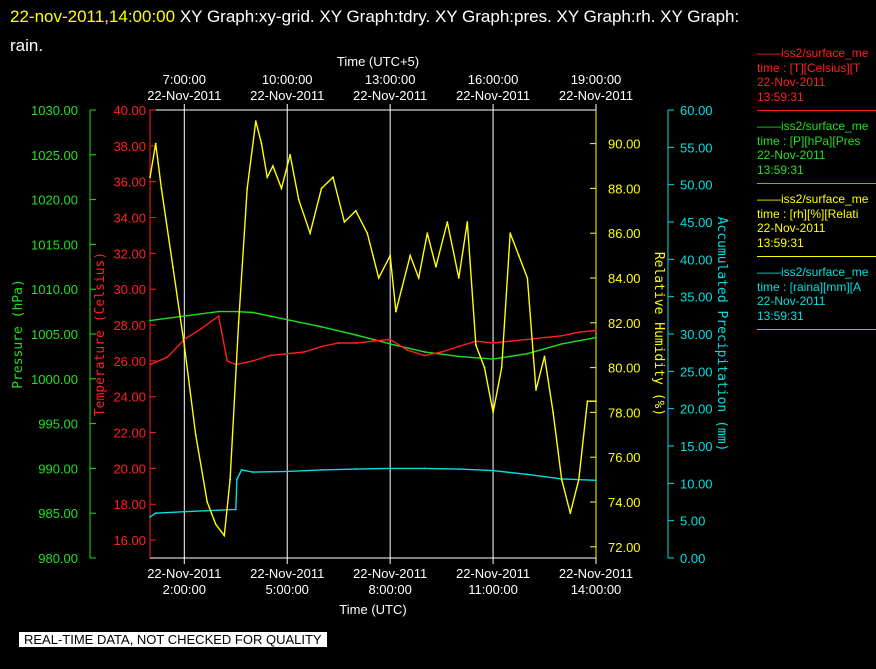 This screenshot has width=876, height=669. I want to click on legend-divider, so click(816, 329).